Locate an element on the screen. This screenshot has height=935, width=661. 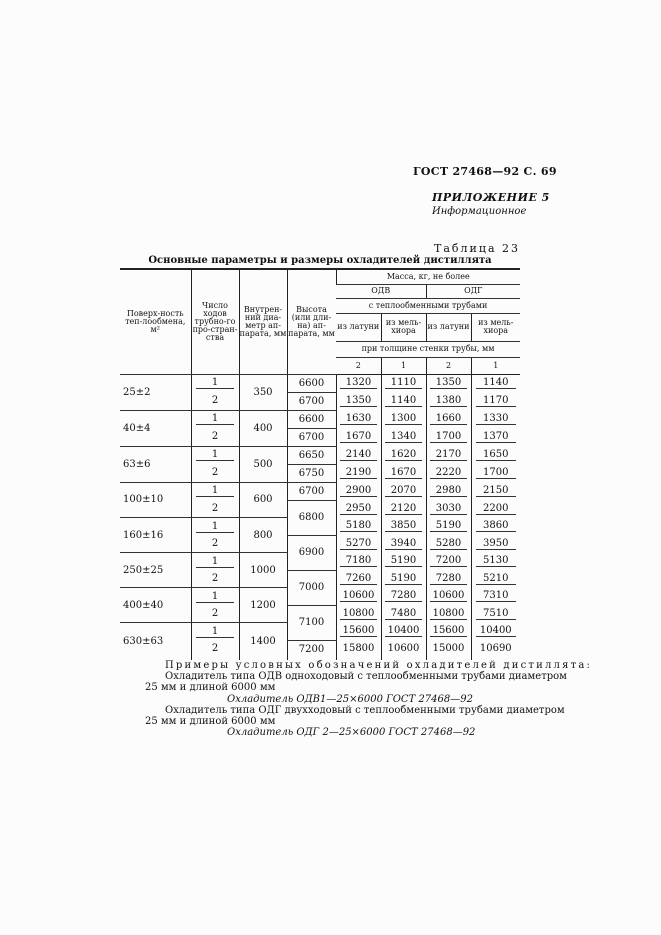
mass-cell-value: 5180 is located at coordinates (358, 526).